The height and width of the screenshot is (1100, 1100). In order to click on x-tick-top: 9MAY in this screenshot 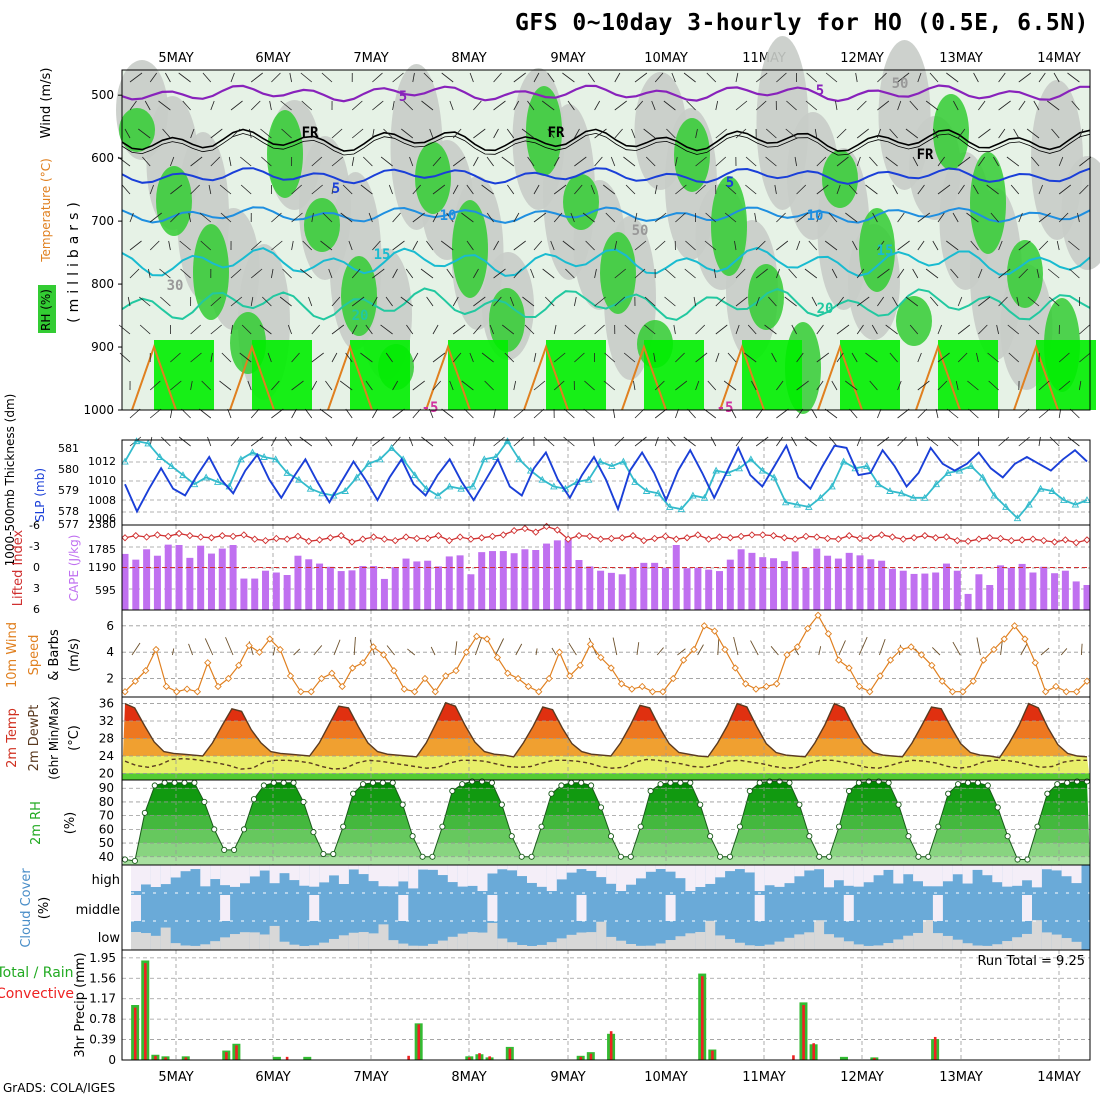, I will do `click(567, 58)`.